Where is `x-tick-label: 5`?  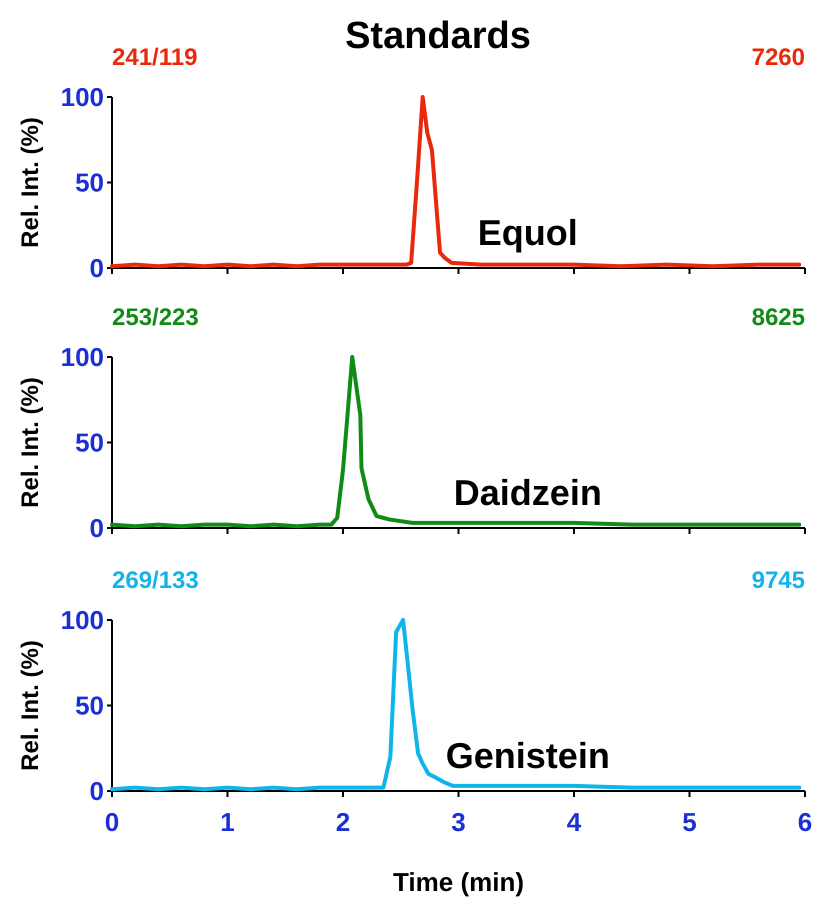
x-tick-label: 5 is located at coordinates (689, 822).